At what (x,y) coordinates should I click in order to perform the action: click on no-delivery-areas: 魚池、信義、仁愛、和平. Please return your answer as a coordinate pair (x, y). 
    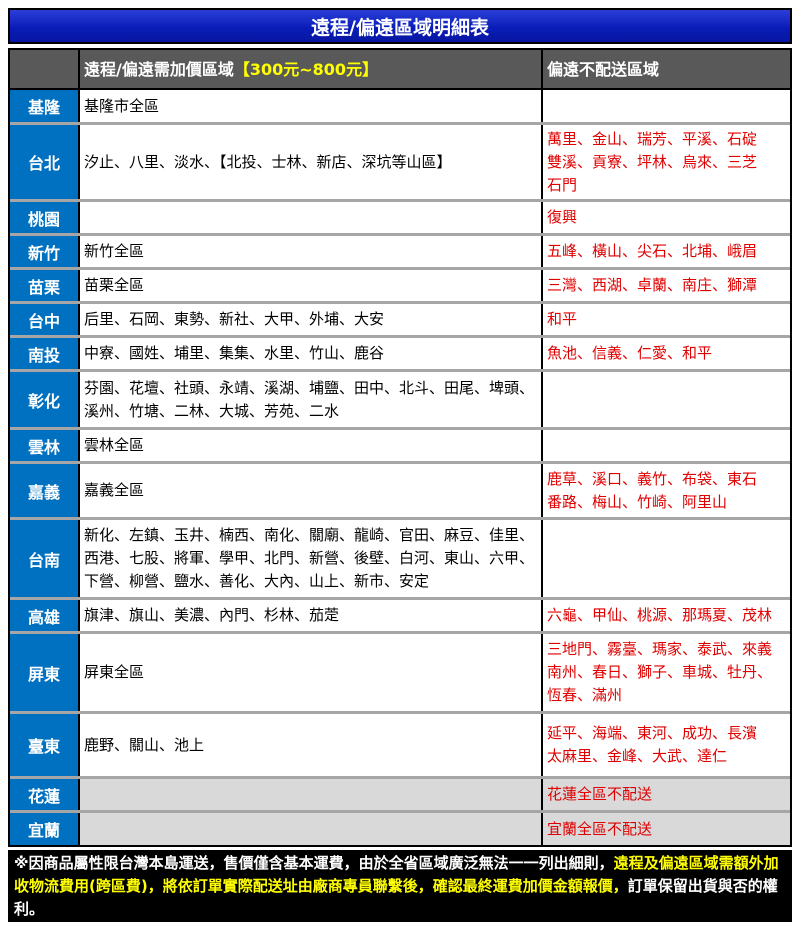
    Looking at the image, I should click on (666, 353).